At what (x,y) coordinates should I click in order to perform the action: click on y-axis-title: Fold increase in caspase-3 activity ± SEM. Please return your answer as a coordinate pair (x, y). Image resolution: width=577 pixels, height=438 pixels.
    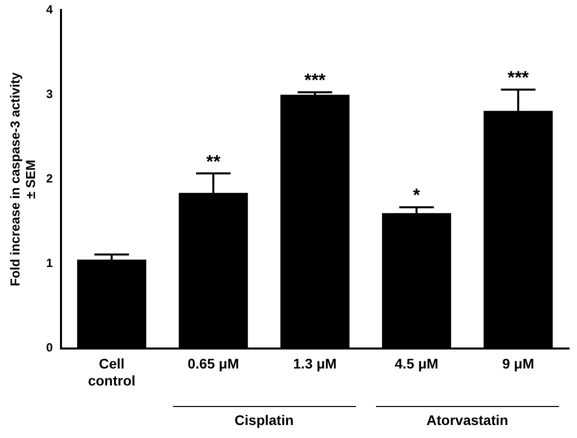
    Looking at the image, I should click on (22, 179).